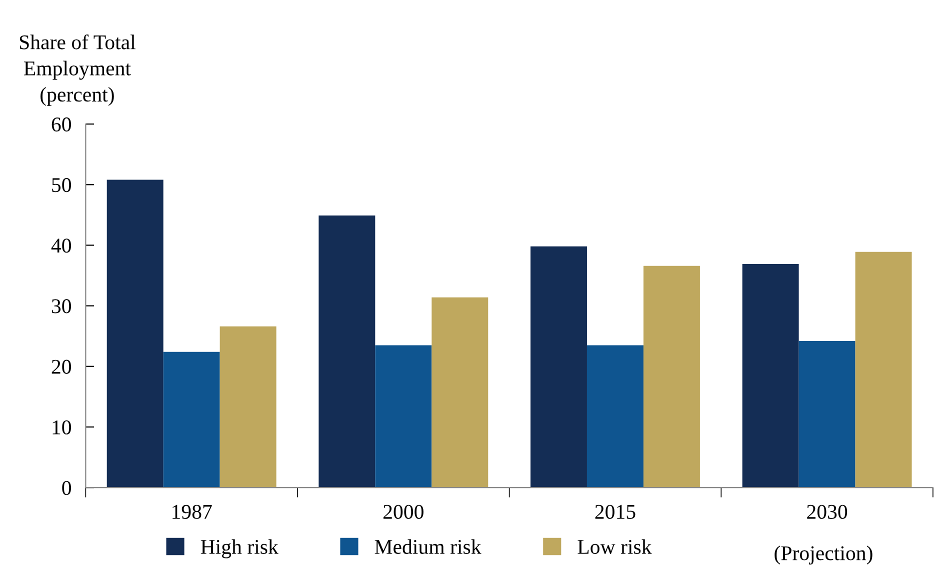 This screenshot has width=952, height=577. Describe the element at coordinates (823, 555) in the screenshot. I see `text: (Projection)` at that location.